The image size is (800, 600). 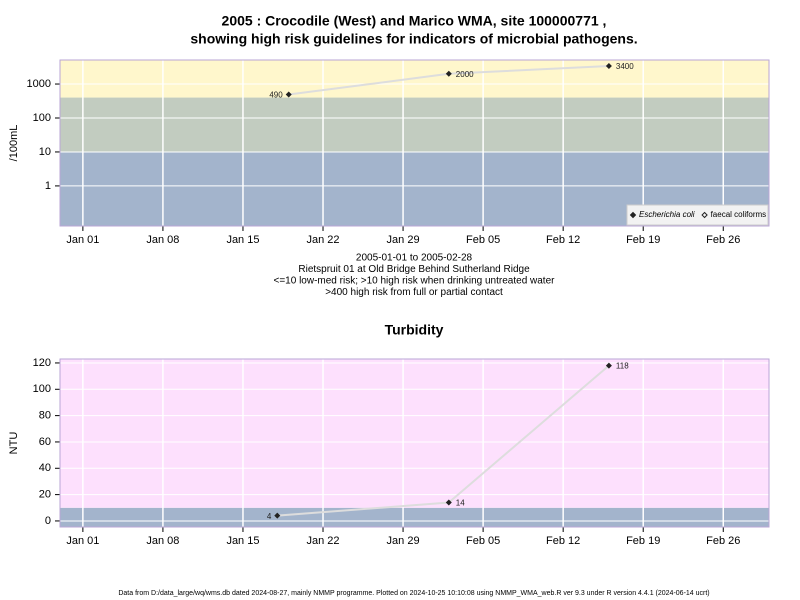 I want to click on legend-box, so click(x=697, y=215).